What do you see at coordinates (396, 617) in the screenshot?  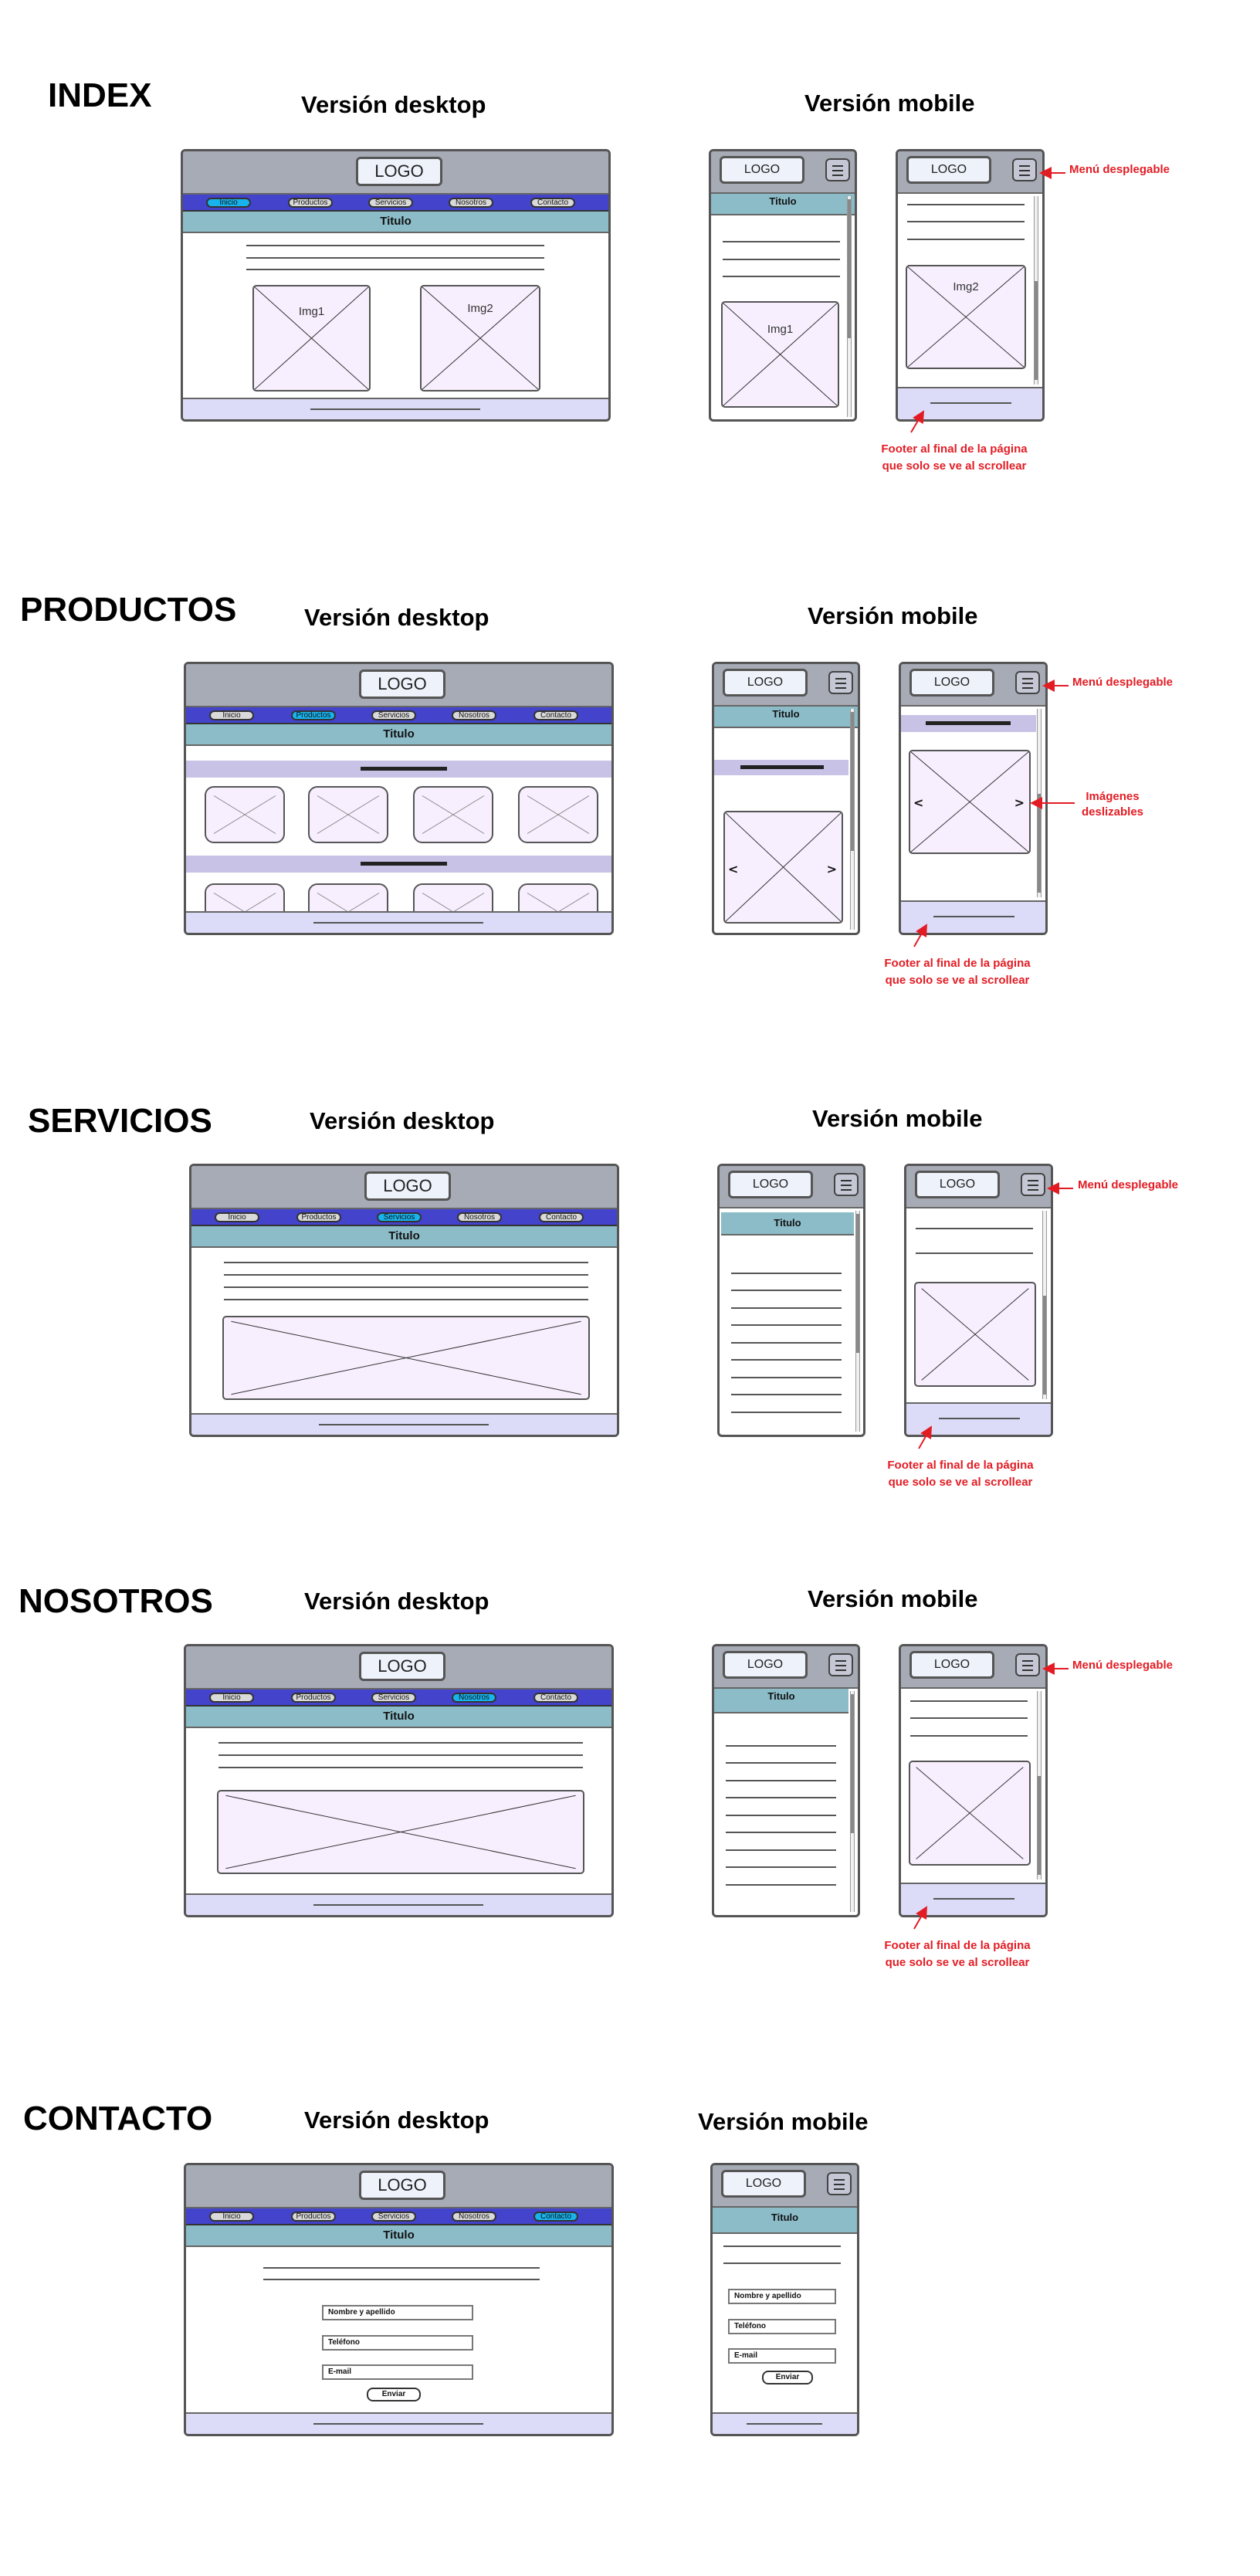 I see `desktop-version-label: Versión desktop` at bounding box center [396, 617].